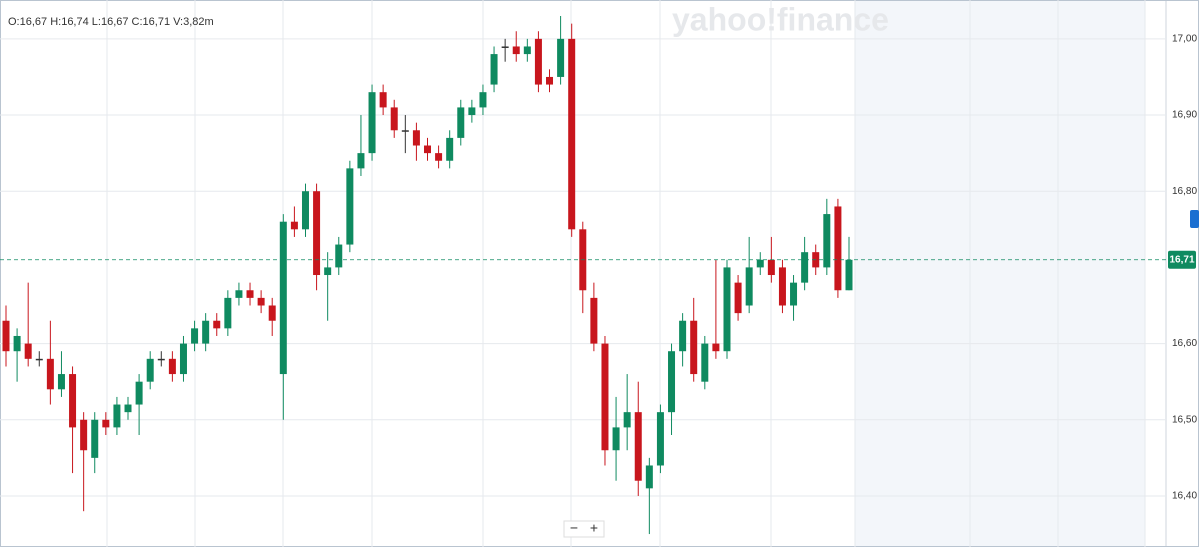  Describe the element at coordinates (1184, 191) in the screenshot. I see `y-tick-label: 16,80` at that location.